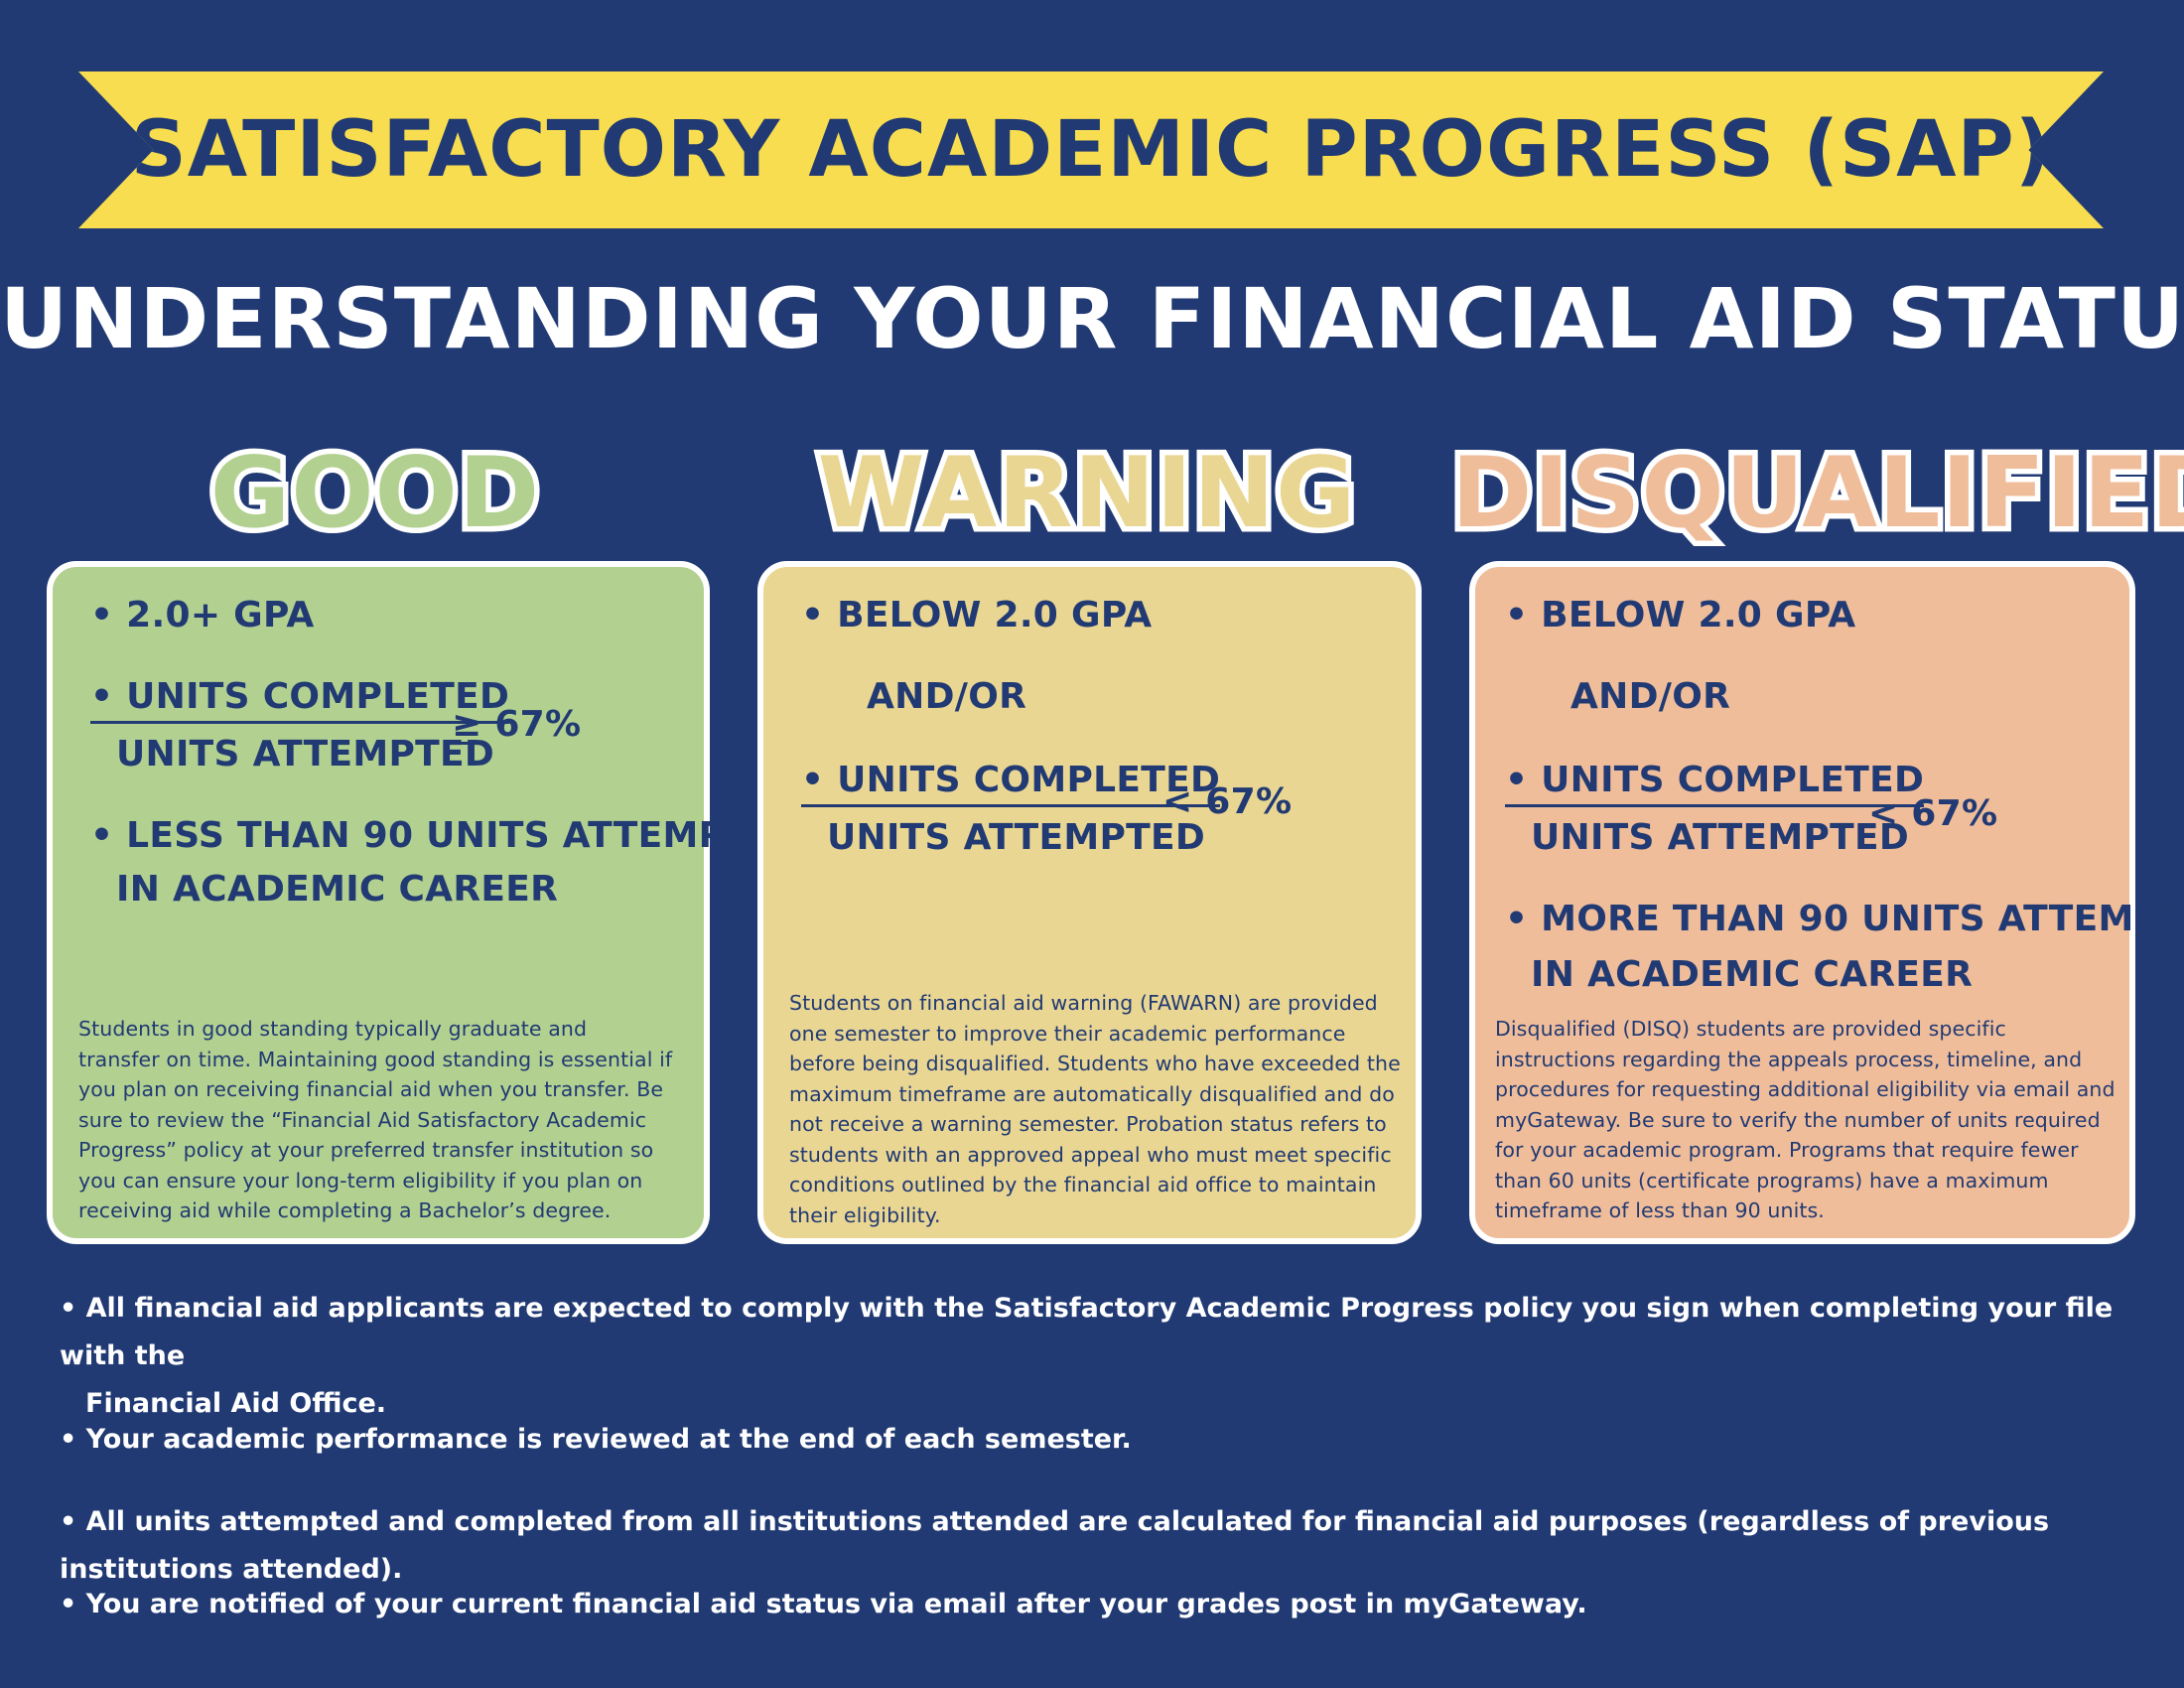  I want to click on title-banner: SATISFACTORY ACADEMIC PROGRESS (SAP), so click(1091, 149).